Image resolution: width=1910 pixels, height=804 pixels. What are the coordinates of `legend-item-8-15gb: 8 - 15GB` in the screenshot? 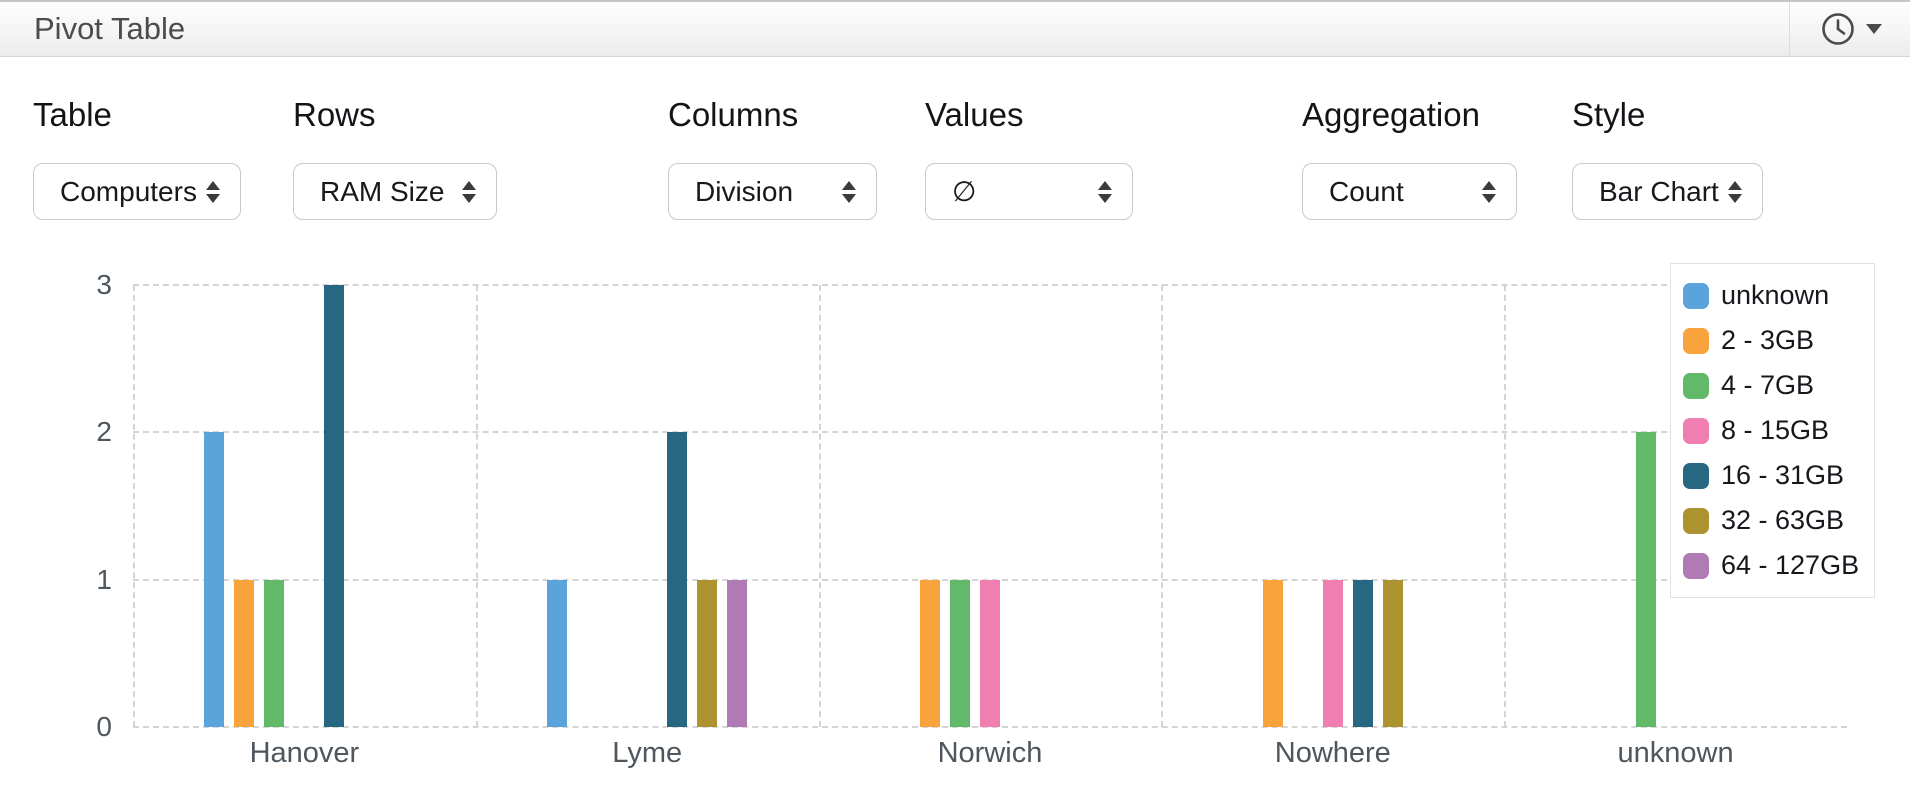 It's located at (1772, 430).